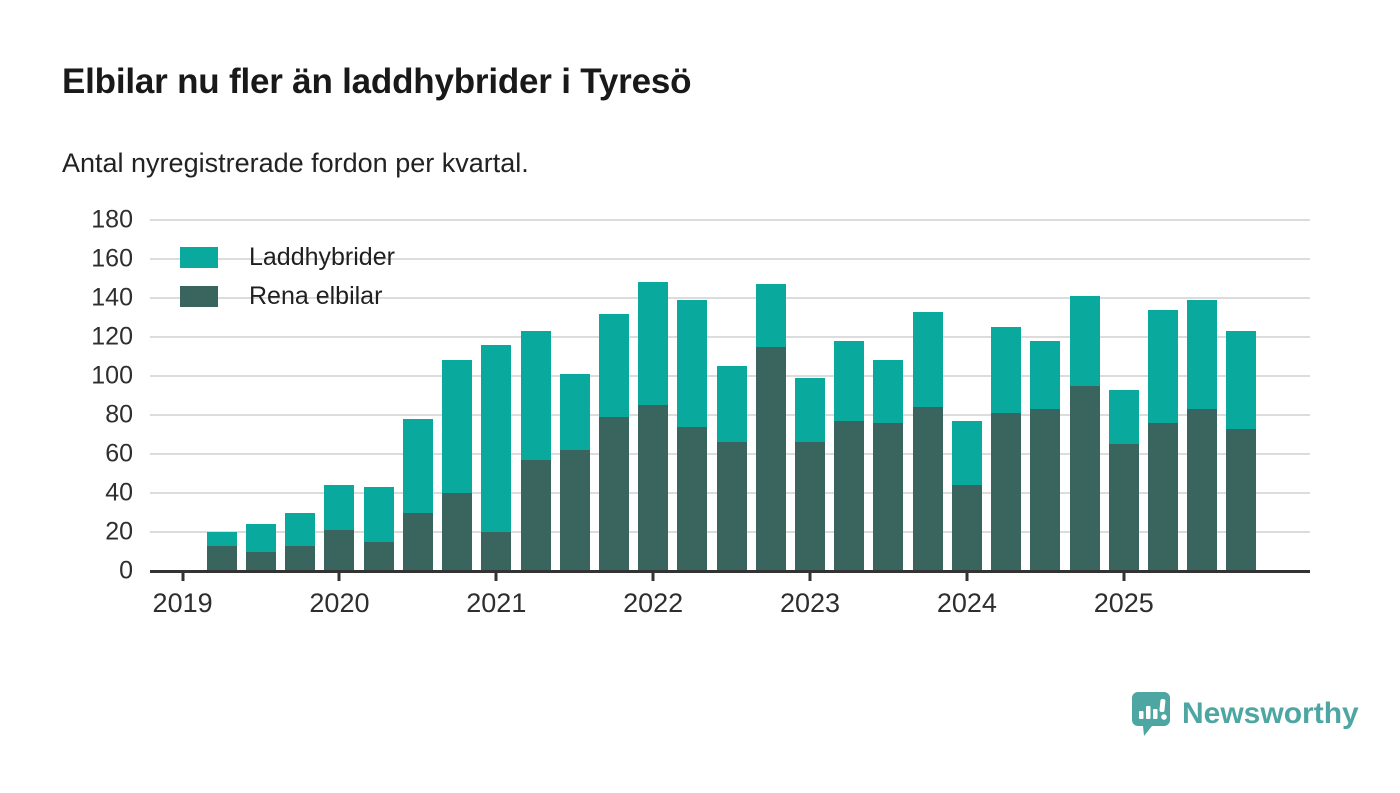 This screenshot has height=793, width=1400. Describe the element at coordinates (574, 412) in the screenshot. I see `bar-segment-laddhybrider-2021-Q3` at that location.